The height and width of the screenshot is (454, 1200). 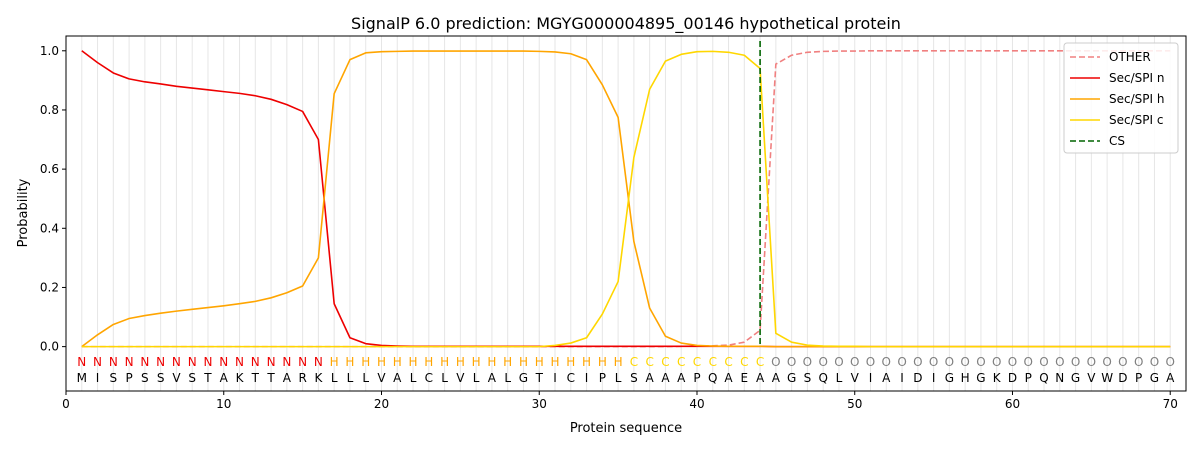 I want to click on legend-label-1: Sec/SPI n, so click(x=1136, y=78).